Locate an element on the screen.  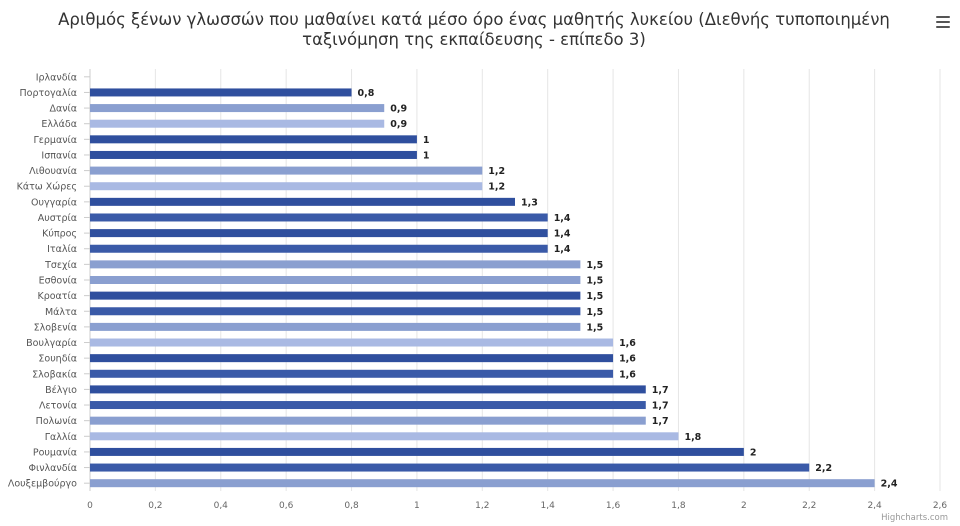
x-tick-label: 1 is located at coordinates (417, 506).